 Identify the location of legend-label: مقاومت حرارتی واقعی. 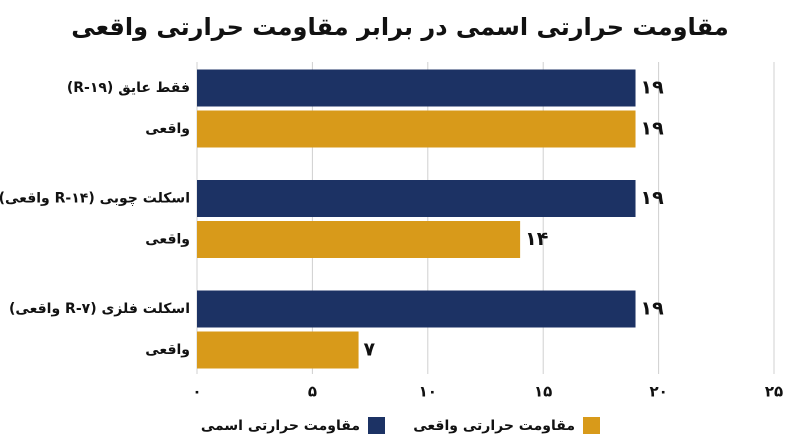
(494, 426).